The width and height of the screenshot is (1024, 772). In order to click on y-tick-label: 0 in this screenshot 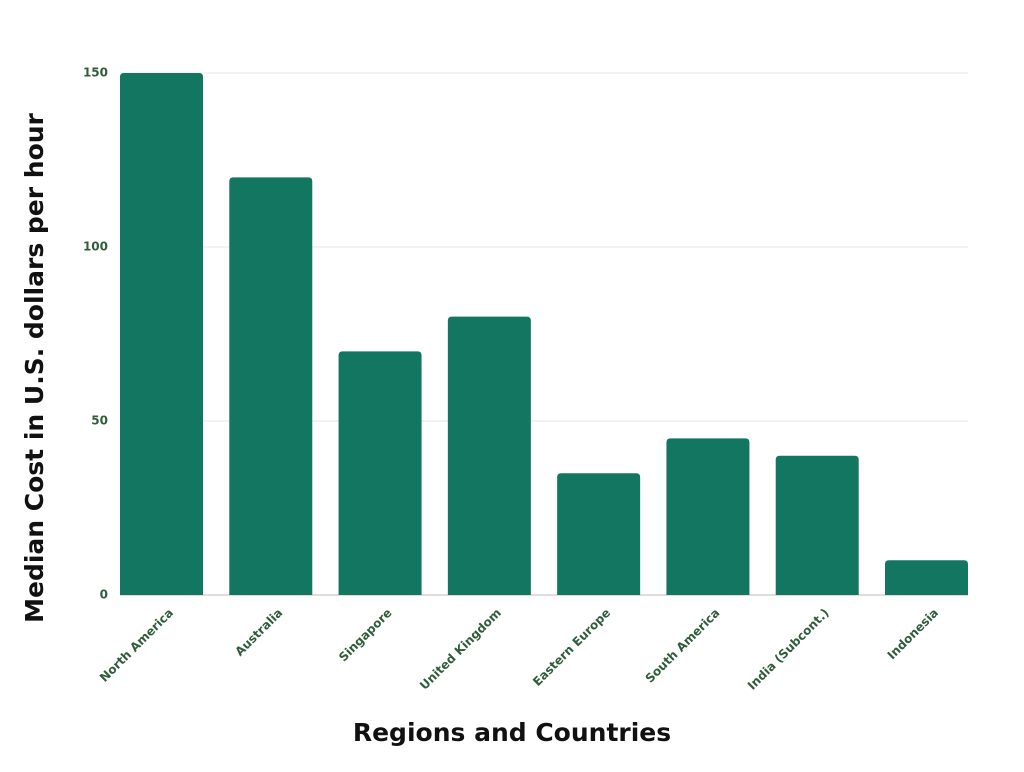, I will do `click(104, 595)`.